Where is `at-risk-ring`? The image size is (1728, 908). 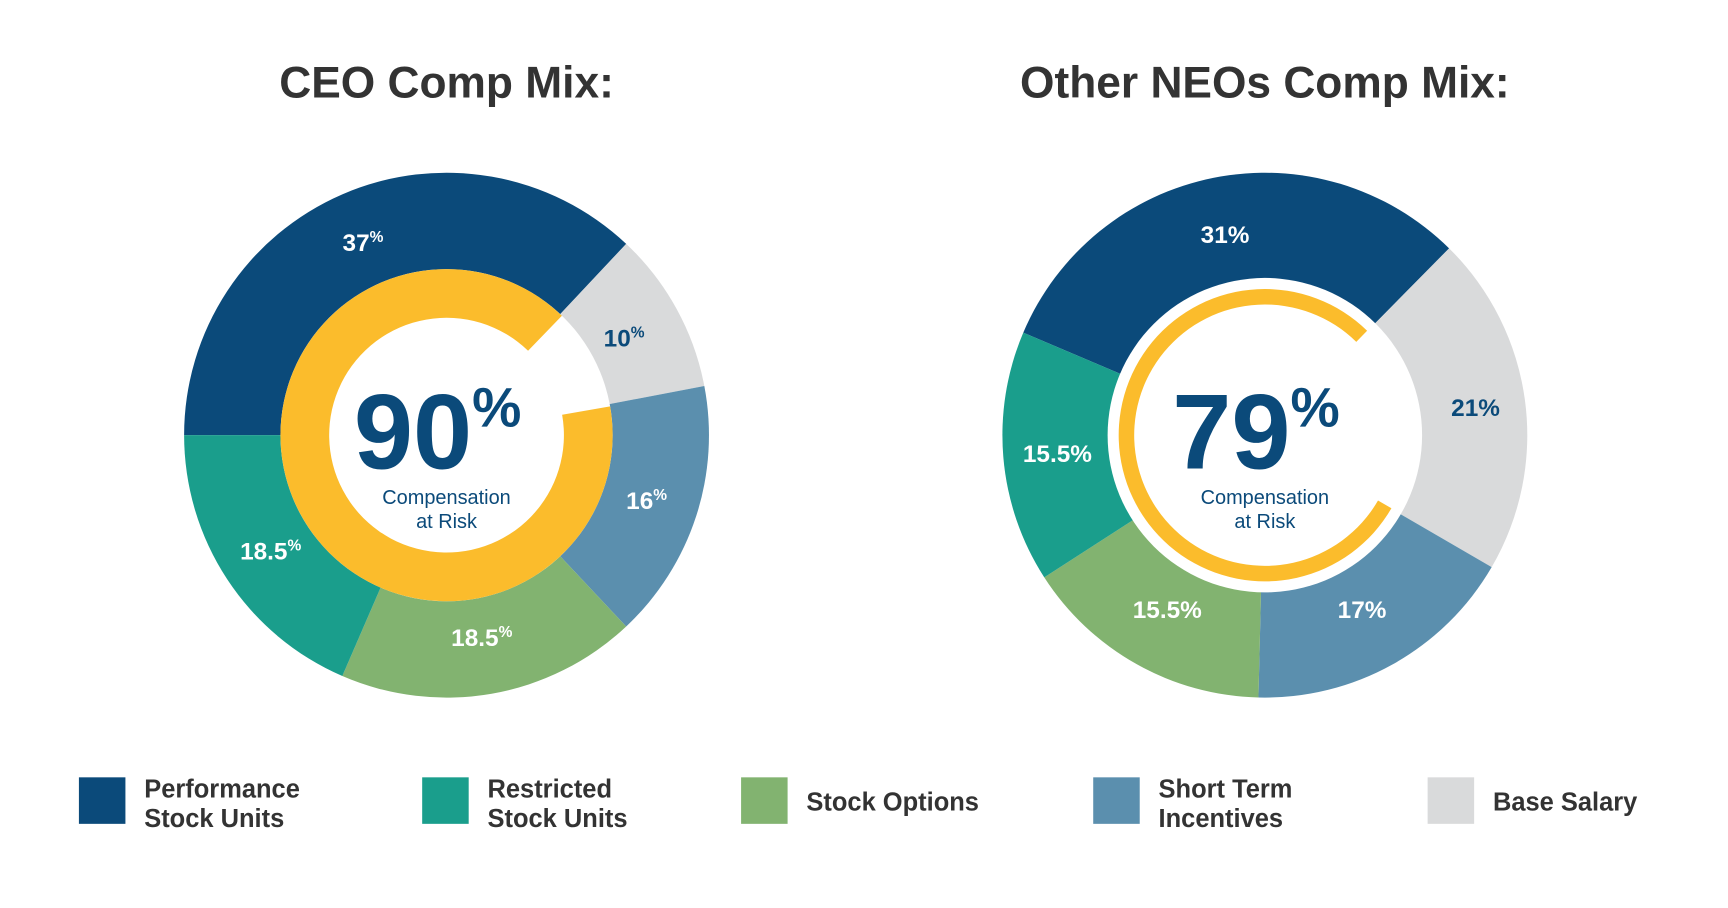 at-risk-ring is located at coordinates (446, 435).